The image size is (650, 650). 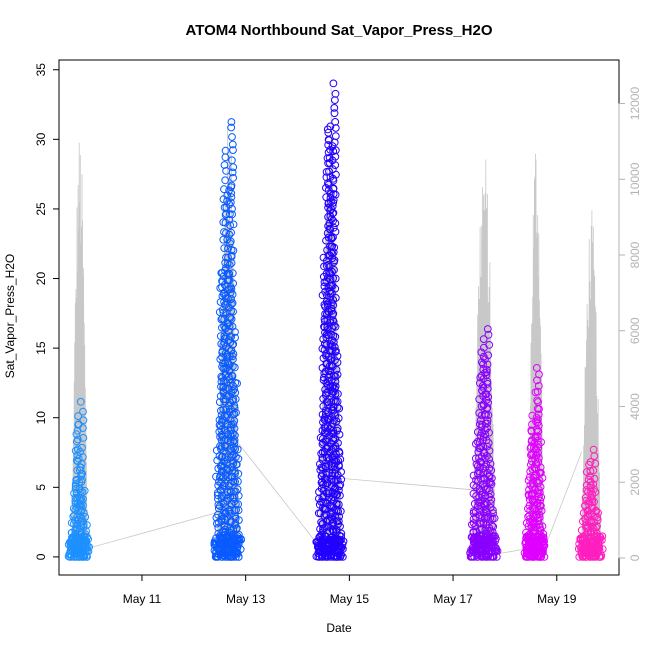 What do you see at coordinates (339, 628) in the screenshot?
I see `x-axis-label: Date` at bounding box center [339, 628].